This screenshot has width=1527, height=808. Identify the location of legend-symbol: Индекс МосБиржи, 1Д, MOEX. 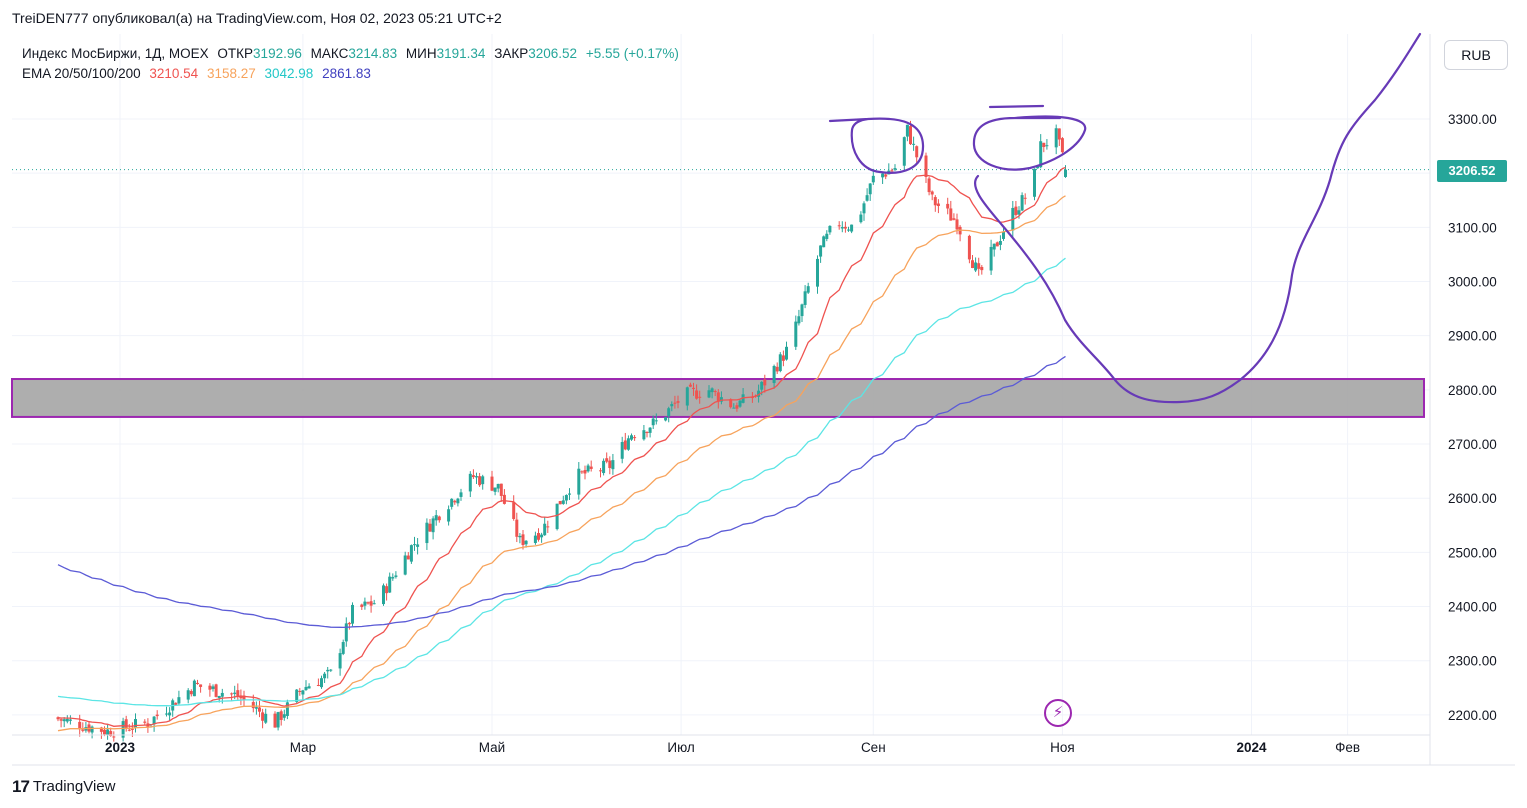
(115, 53).